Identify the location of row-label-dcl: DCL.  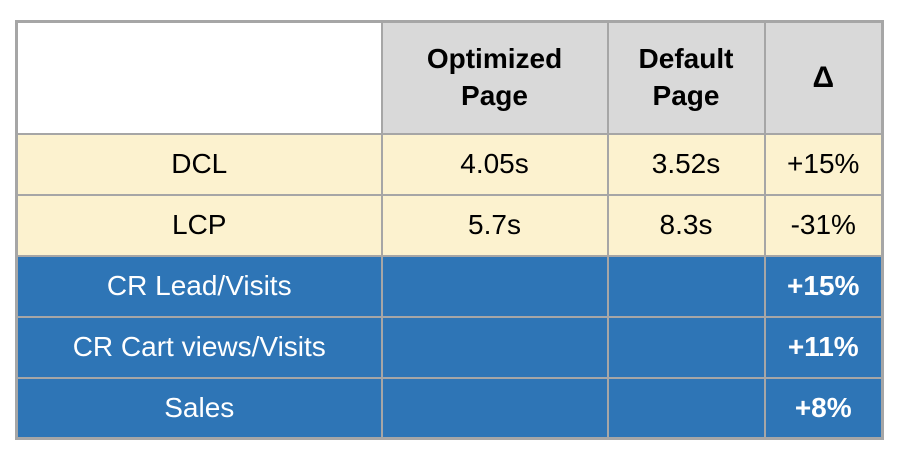
(199, 164).